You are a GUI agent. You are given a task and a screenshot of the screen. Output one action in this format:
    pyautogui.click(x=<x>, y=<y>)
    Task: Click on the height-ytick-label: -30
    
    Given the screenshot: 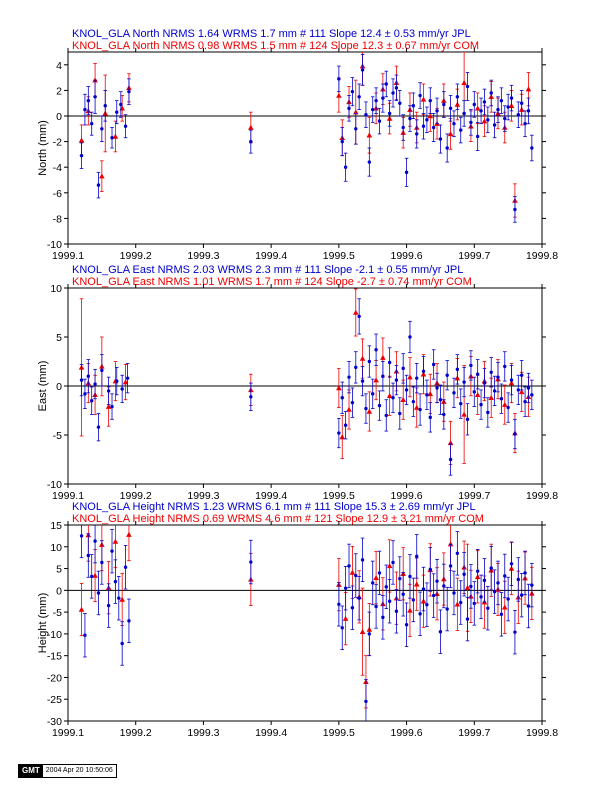 What is the action you would take?
    pyautogui.click(x=54, y=722)
    